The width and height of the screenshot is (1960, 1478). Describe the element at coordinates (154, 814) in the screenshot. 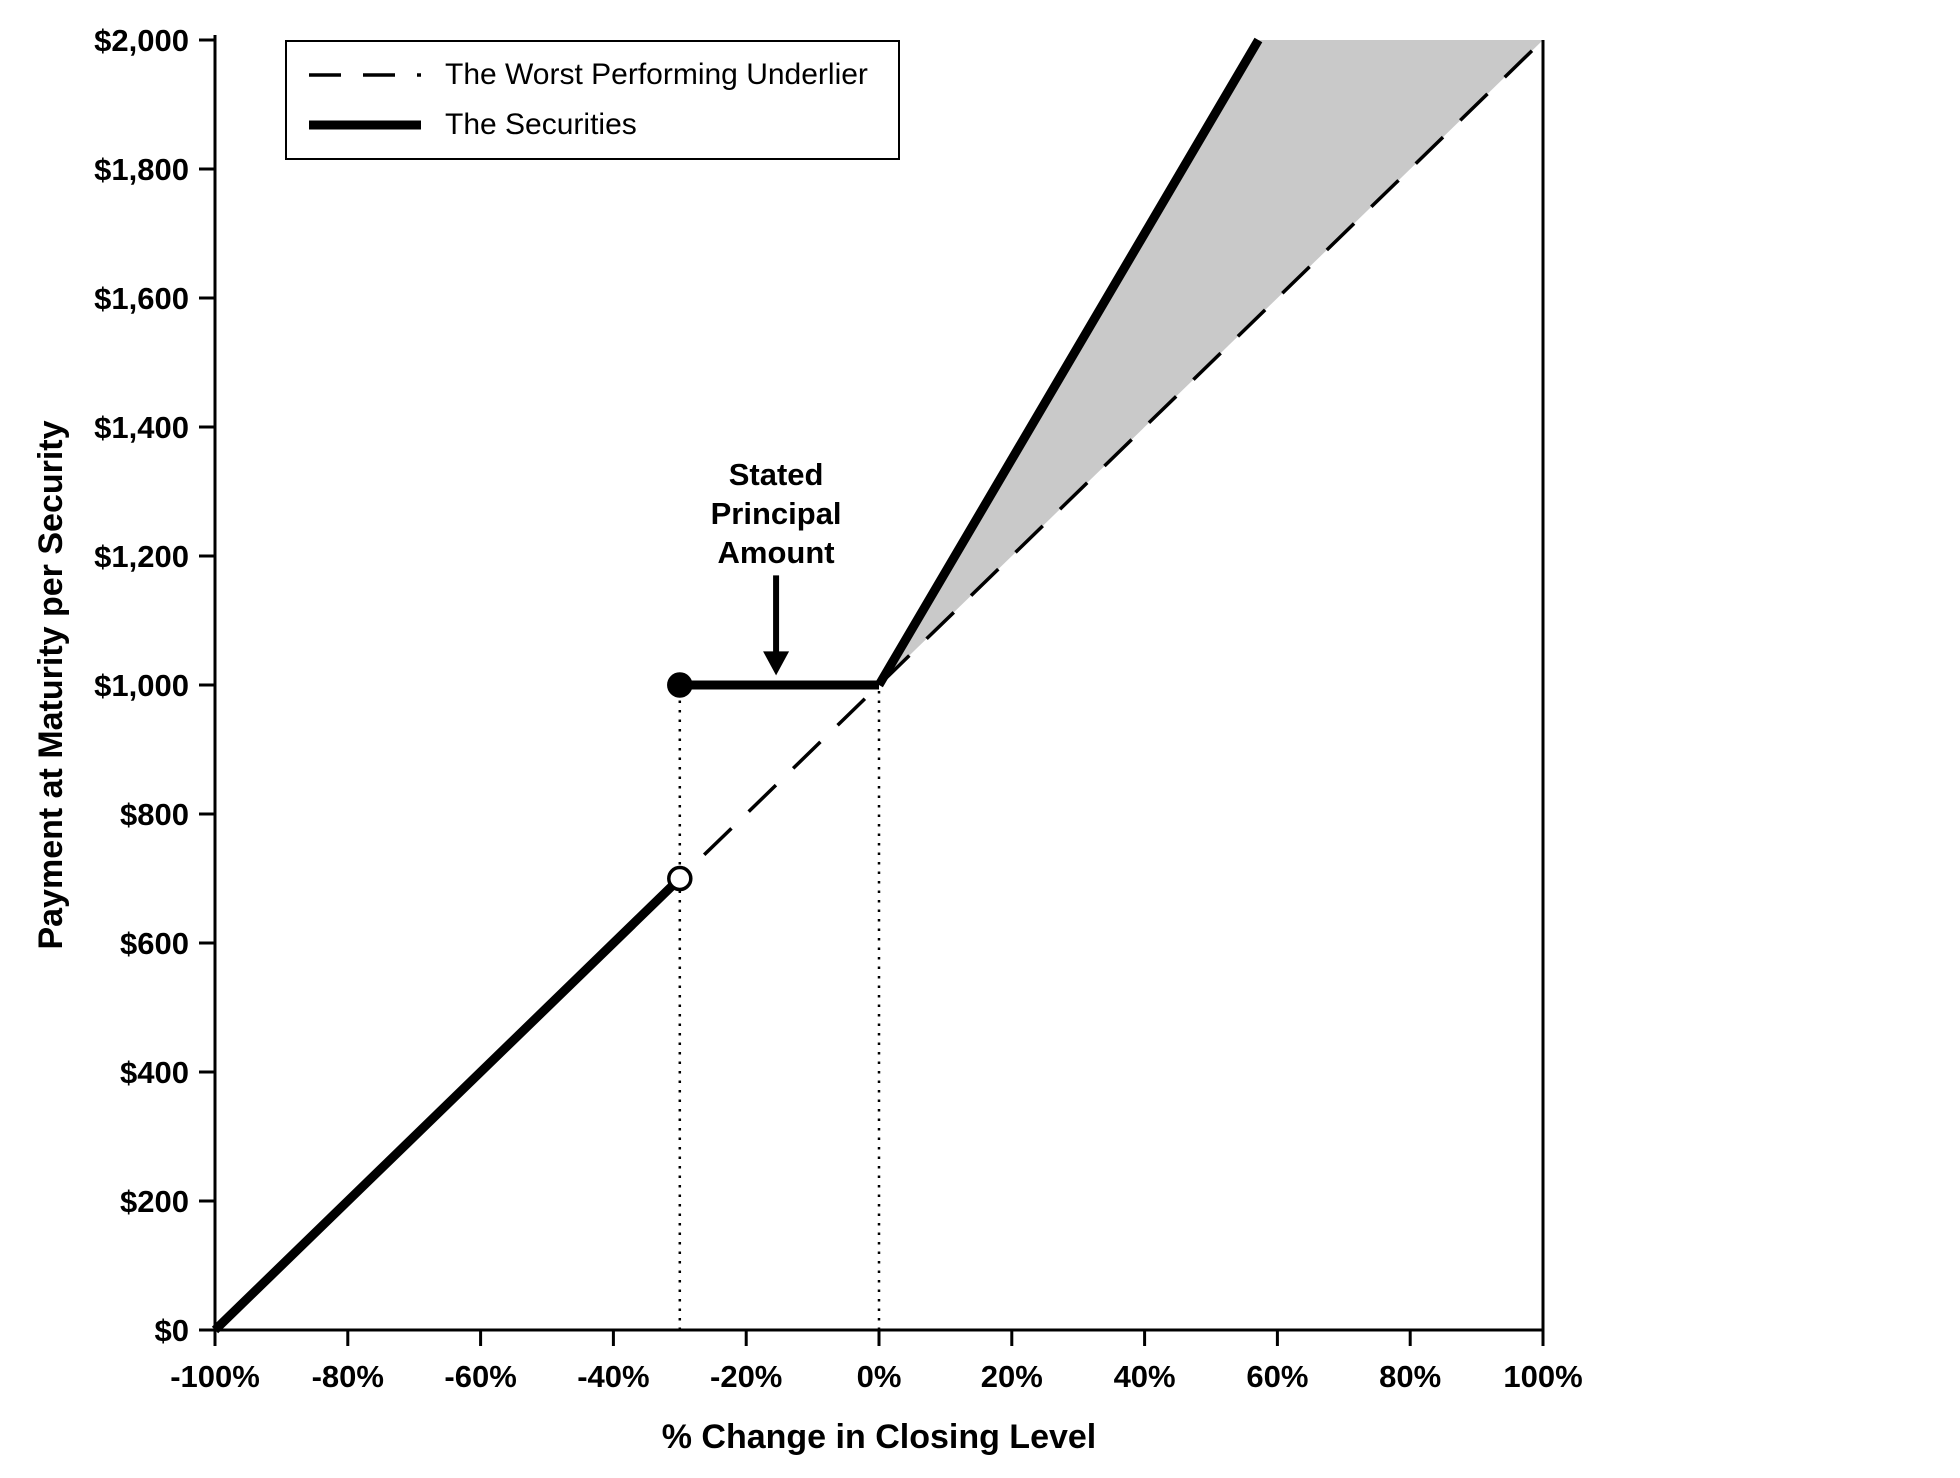

I see `y-tick-label: $800` at that location.